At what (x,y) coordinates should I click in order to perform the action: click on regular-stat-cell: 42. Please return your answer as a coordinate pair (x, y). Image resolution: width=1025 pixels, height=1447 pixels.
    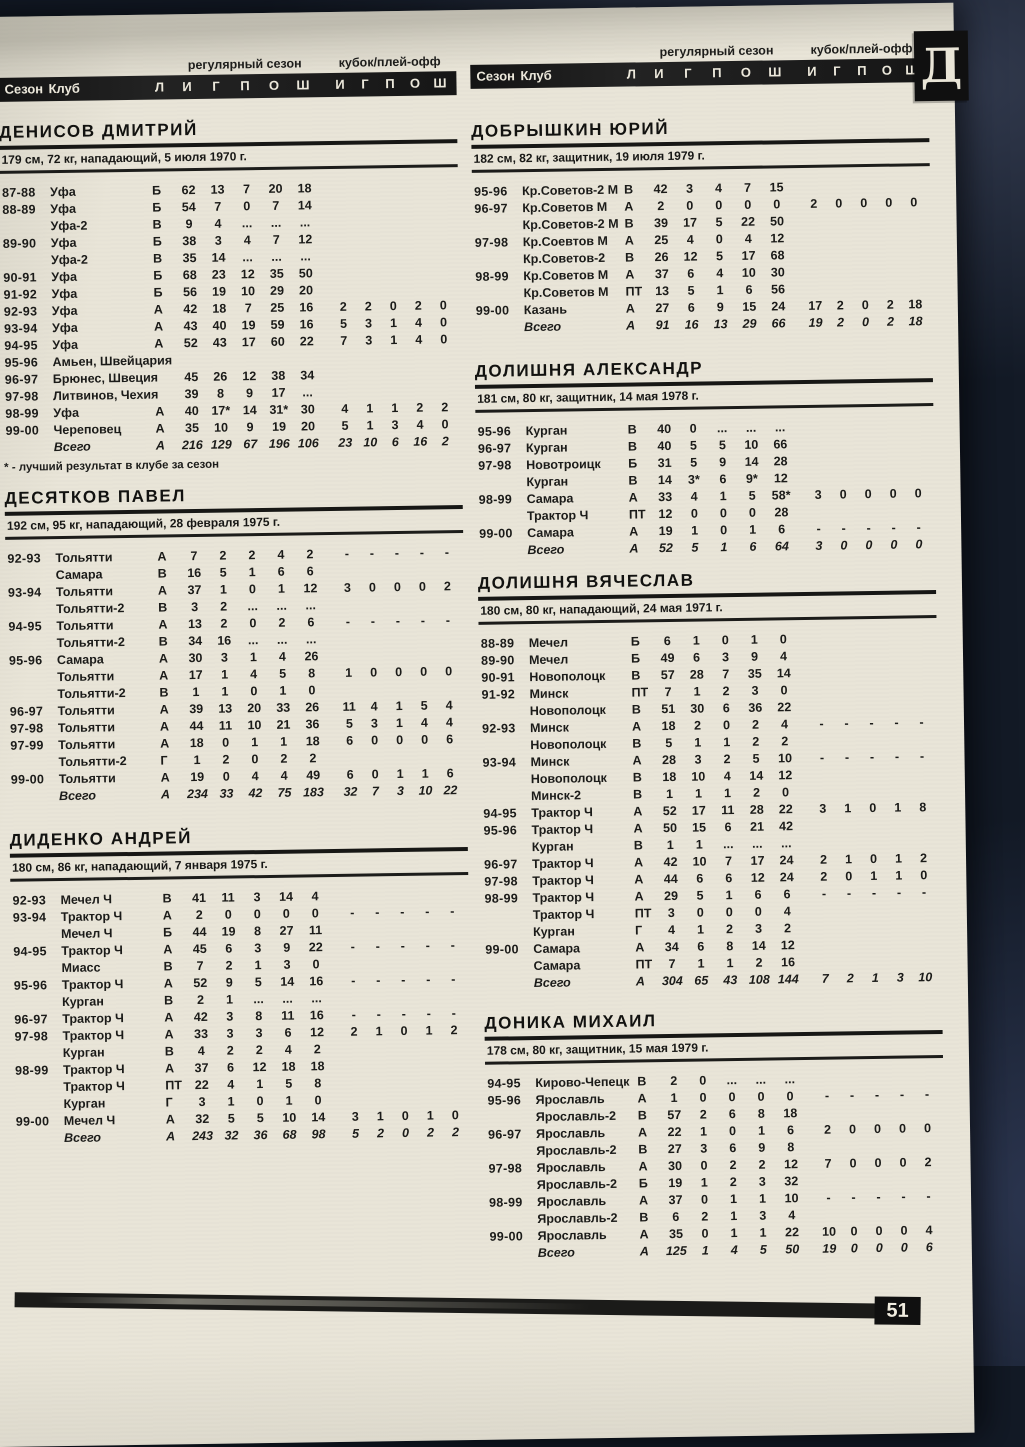
    Looking at the image, I should click on (190, 309).